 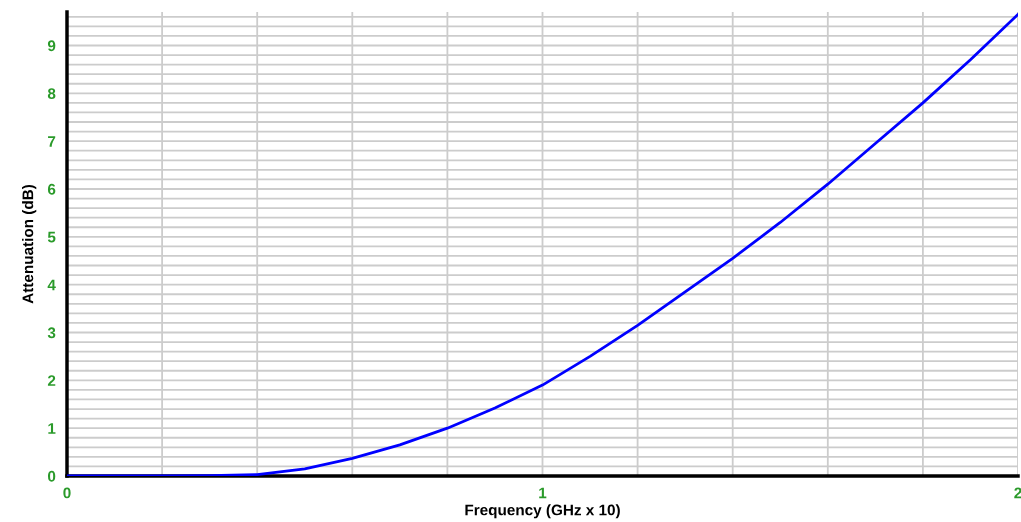 I want to click on y-tick-label: 9, so click(x=51, y=46).